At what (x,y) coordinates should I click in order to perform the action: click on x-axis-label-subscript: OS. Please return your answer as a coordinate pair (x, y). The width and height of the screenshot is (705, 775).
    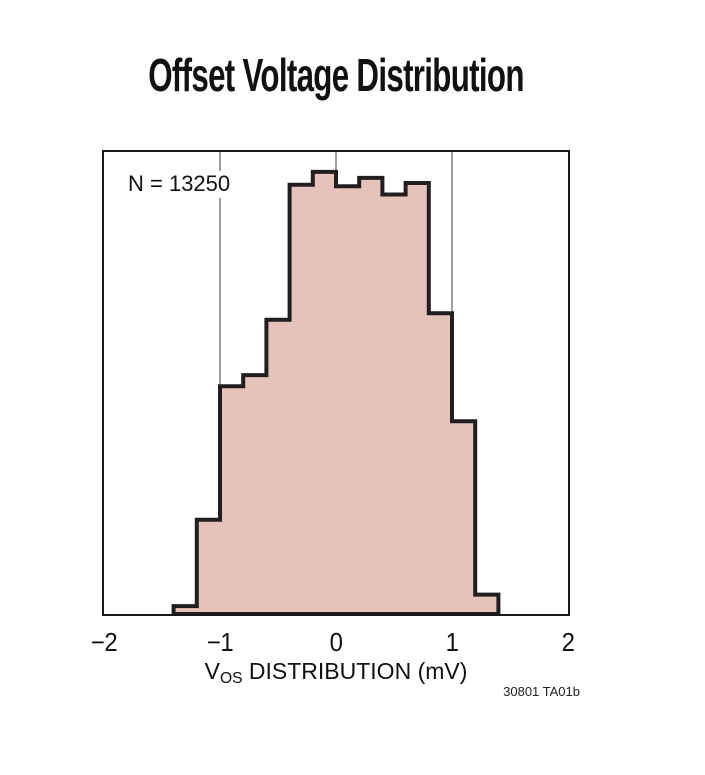
    Looking at the image, I should click on (231, 678).